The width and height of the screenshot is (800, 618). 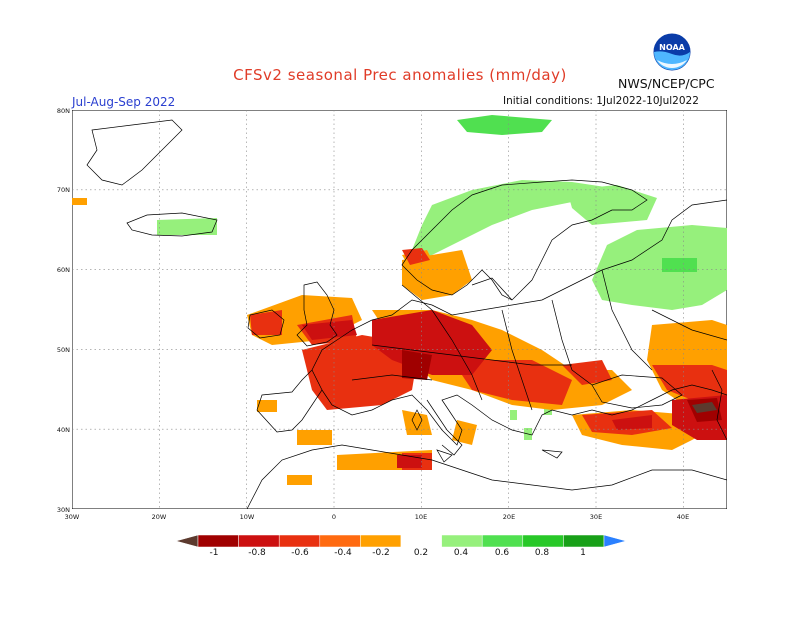 What do you see at coordinates (666, 83) in the screenshot?
I see `agency-label: NWS/NCEP/CPC` at bounding box center [666, 83].